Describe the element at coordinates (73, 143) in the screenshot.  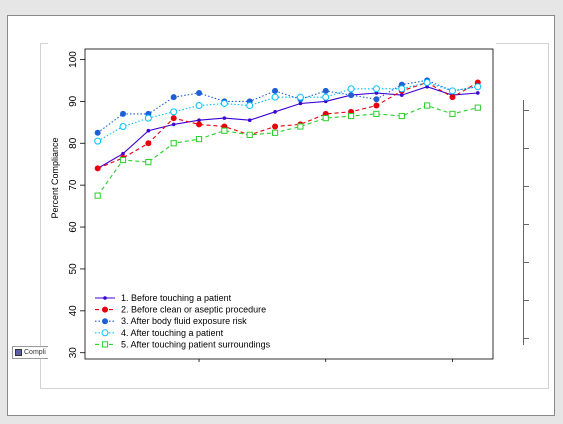
I see `y-tick-label: 80` at that location.